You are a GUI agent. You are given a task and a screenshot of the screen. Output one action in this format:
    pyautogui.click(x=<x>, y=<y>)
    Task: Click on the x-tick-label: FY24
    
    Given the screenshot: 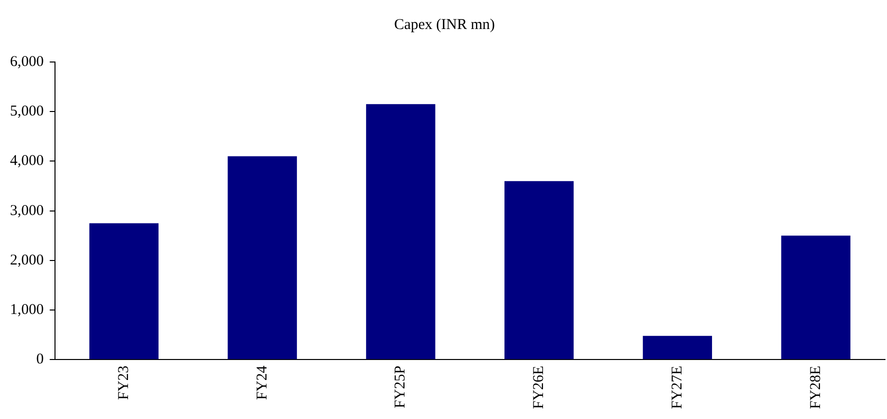 What is the action you would take?
    pyautogui.click(x=262, y=382)
    